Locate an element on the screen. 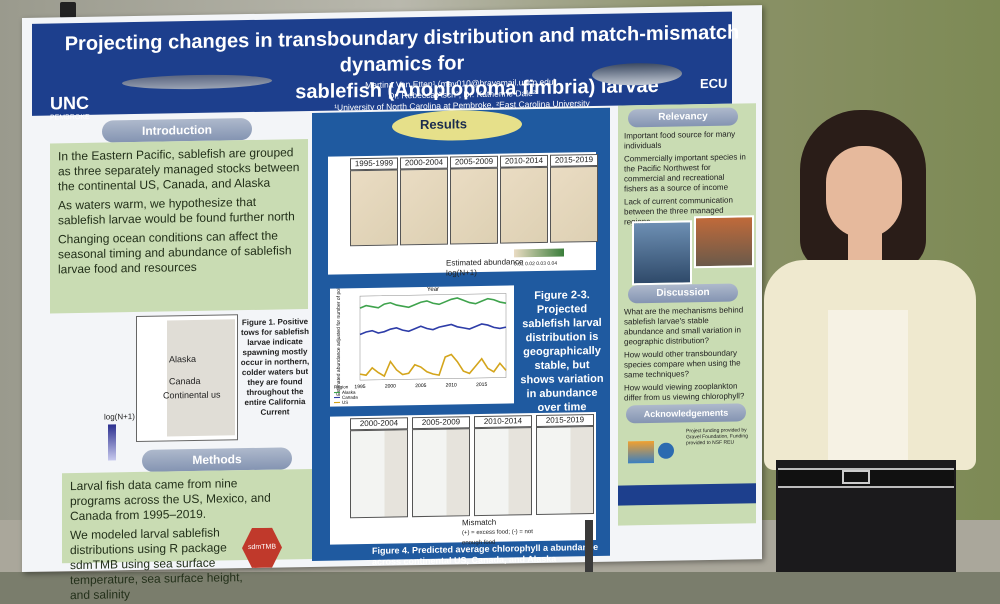 This screenshot has width=1000, height=604. figure1-map: Alaska Canada Continental us is located at coordinates (187, 378).